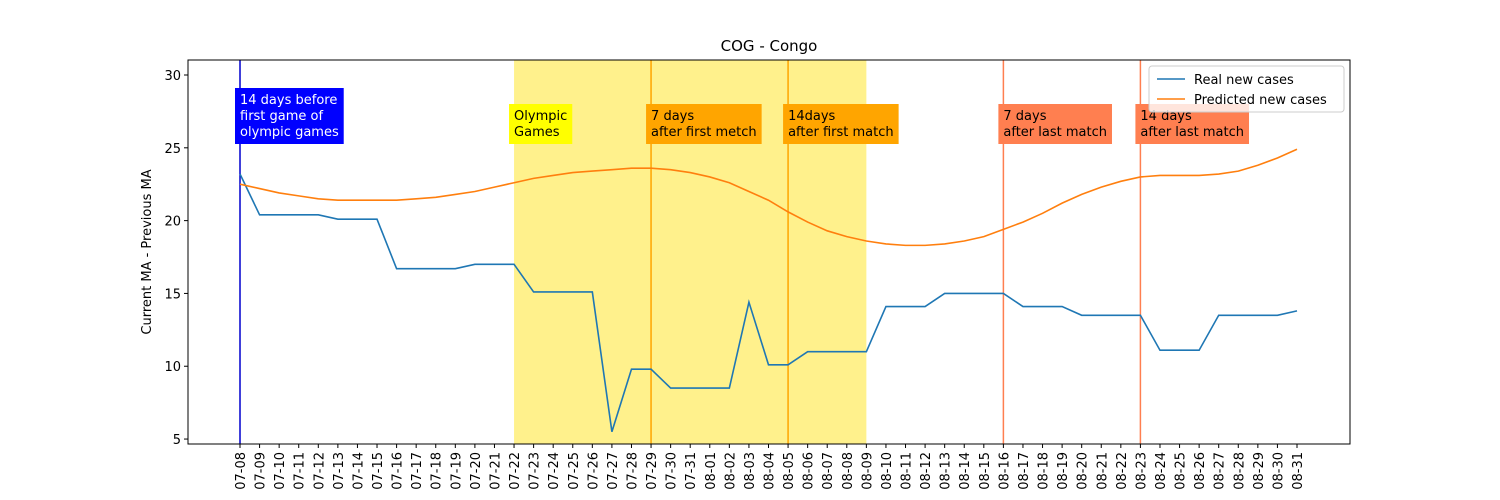 This screenshot has width=1500, height=500. I want to click on x-tick-label: 07-19, so click(456, 471).